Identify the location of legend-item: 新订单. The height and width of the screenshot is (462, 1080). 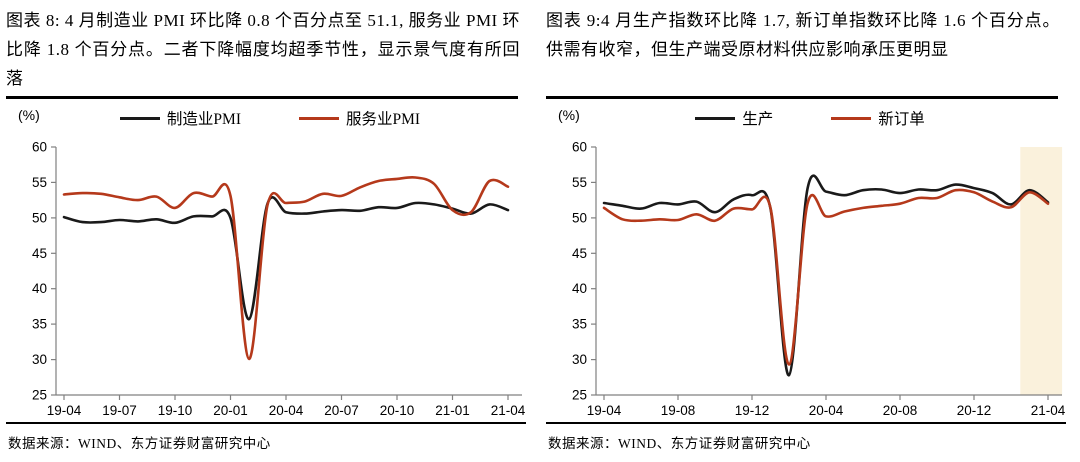
(878, 118).